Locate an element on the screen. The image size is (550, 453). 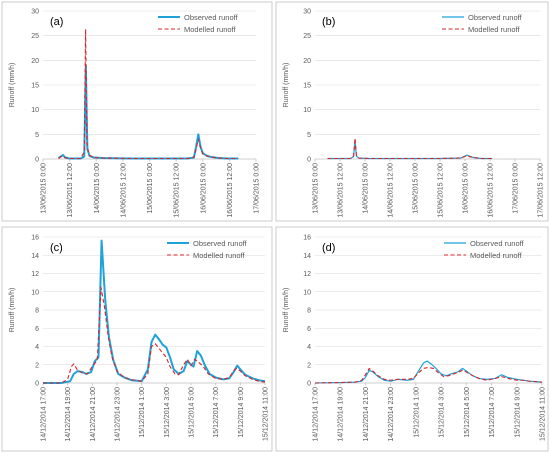
panel-label: (a) is located at coordinates (56, 22).